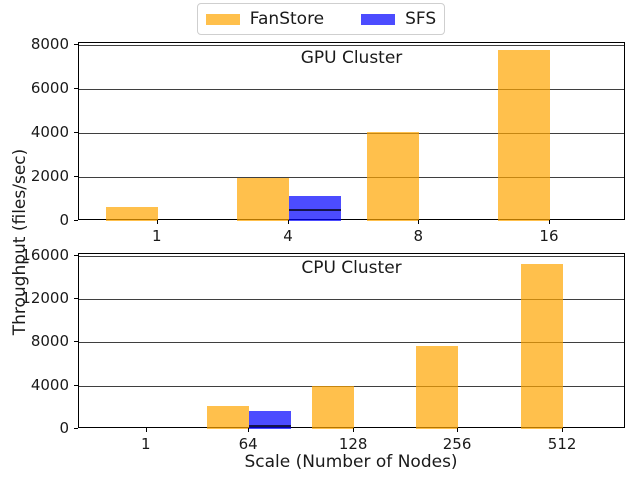 Image resolution: width=640 pixels, height=480 pixels. Describe the element at coordinates (418, 236) in the screenshot. I see `x-tick-label: 8` at that location.